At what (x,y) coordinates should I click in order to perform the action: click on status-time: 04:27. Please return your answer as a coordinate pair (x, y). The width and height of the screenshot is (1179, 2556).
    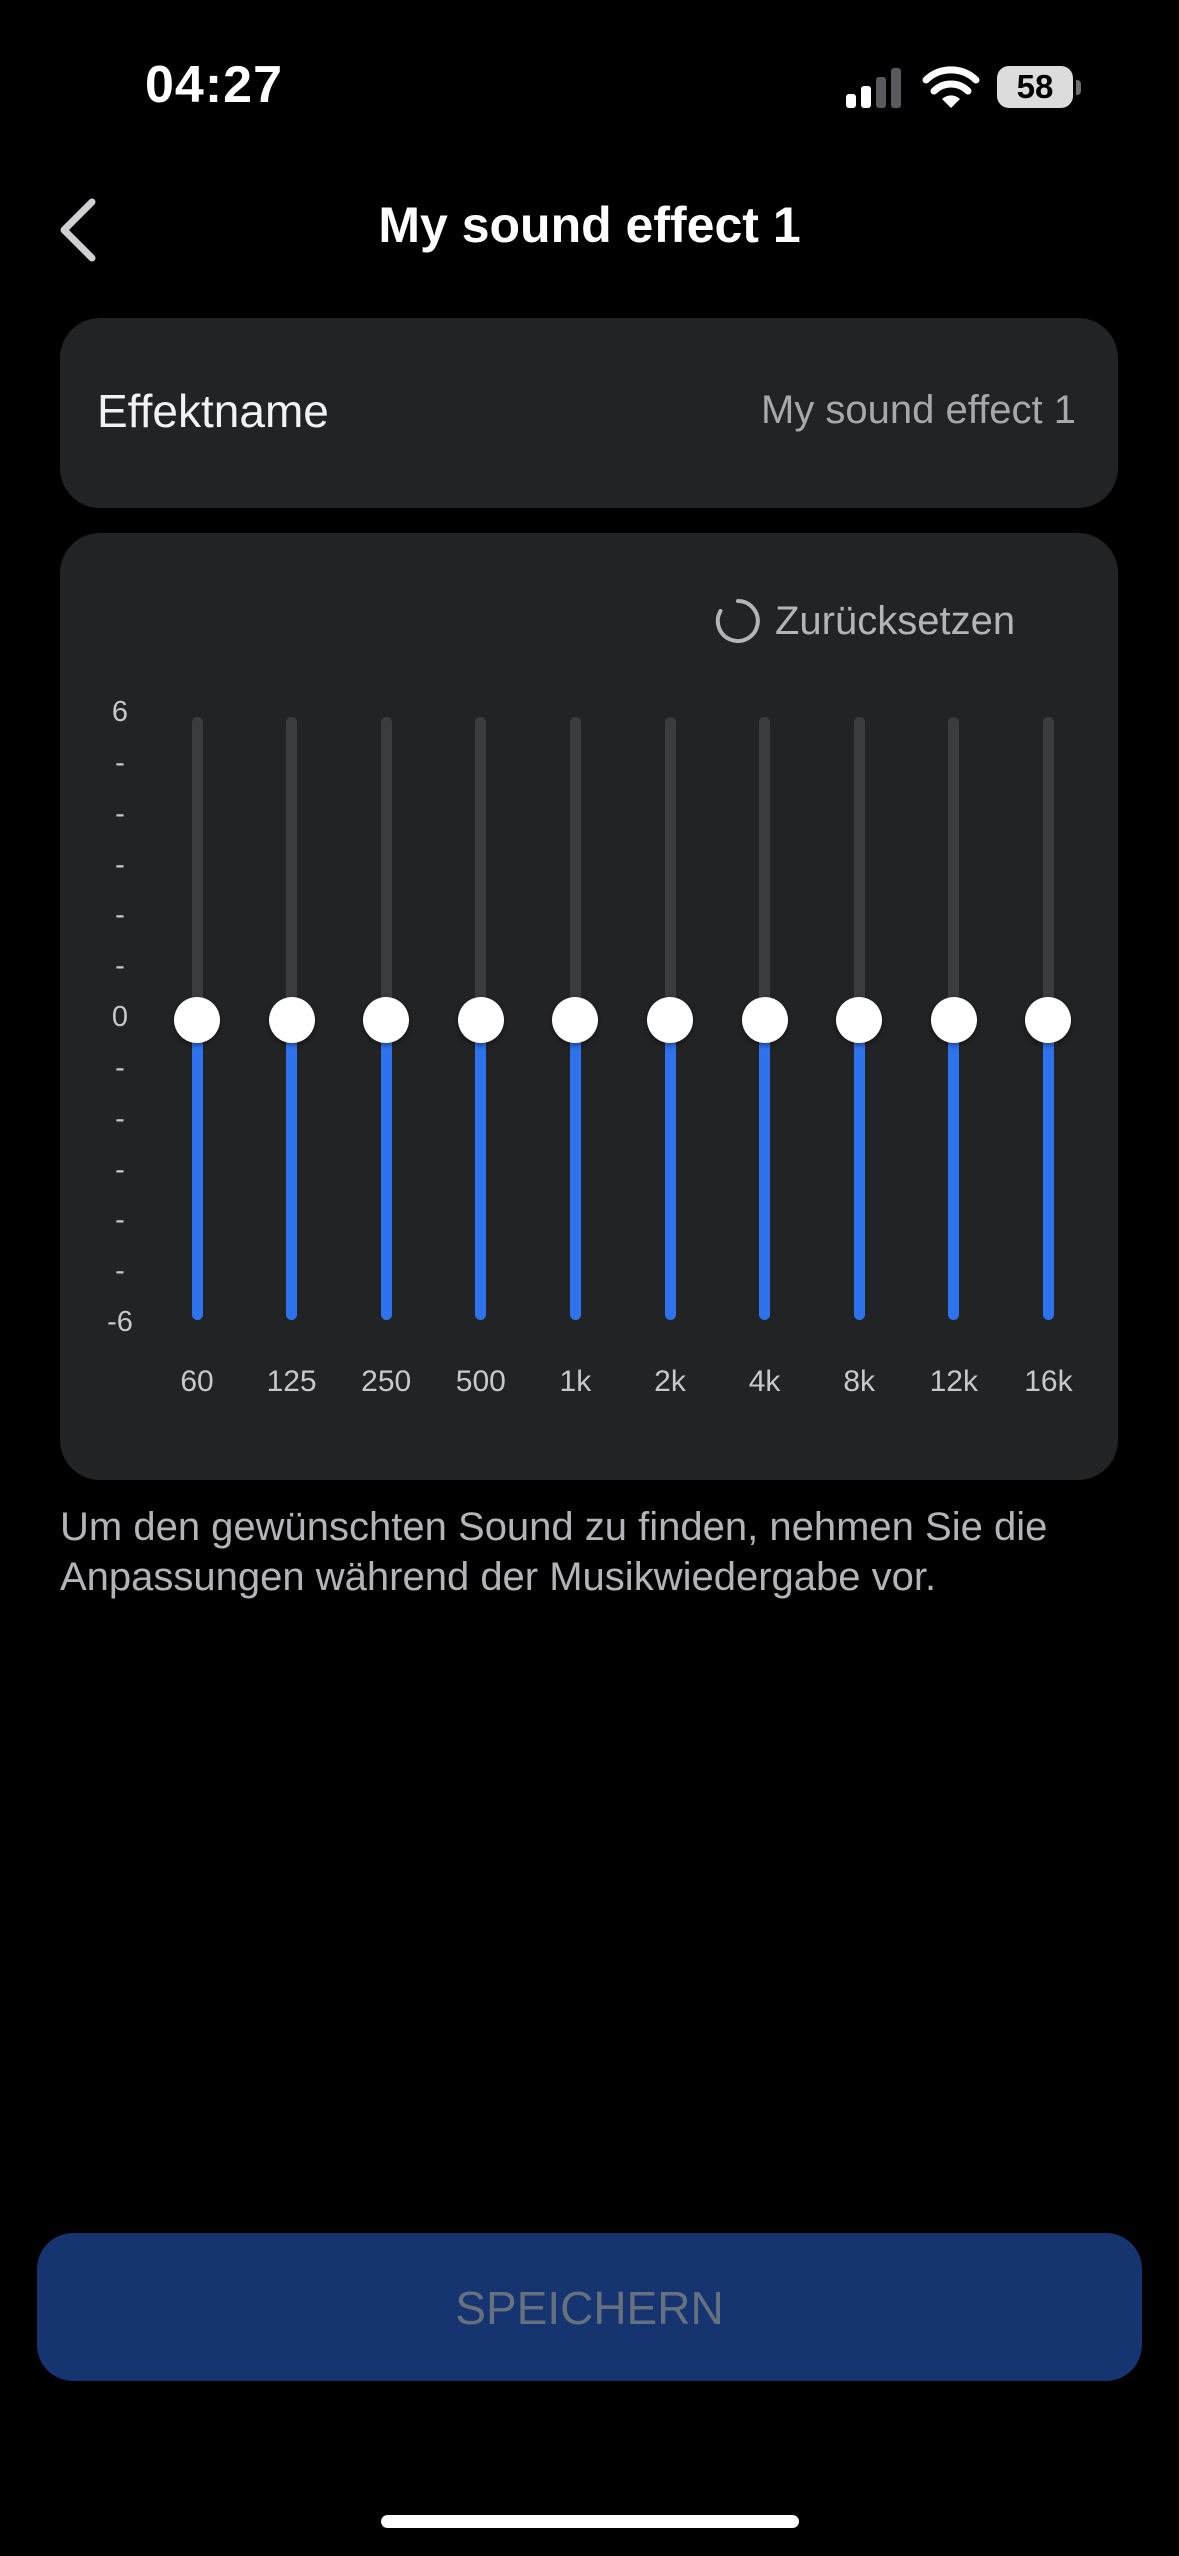
    Looking at the image, I should click on (214, 85).